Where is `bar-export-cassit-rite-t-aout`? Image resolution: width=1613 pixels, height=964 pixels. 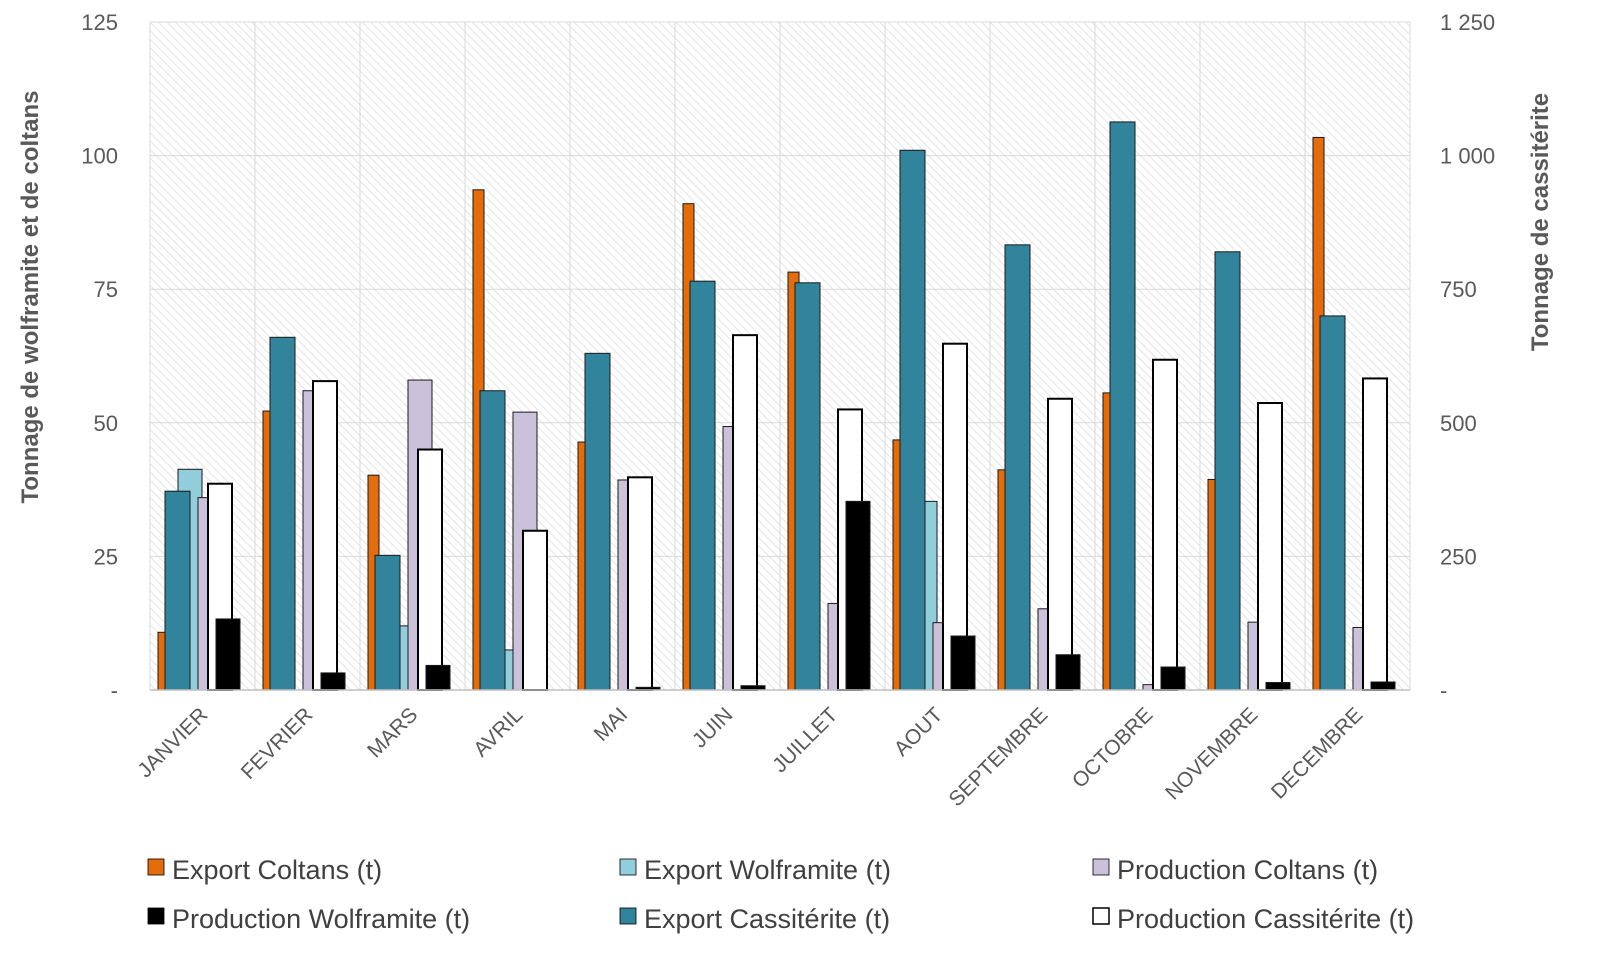
bar-export-cassit-rite-t-aout is located at coordinates (912, 420).